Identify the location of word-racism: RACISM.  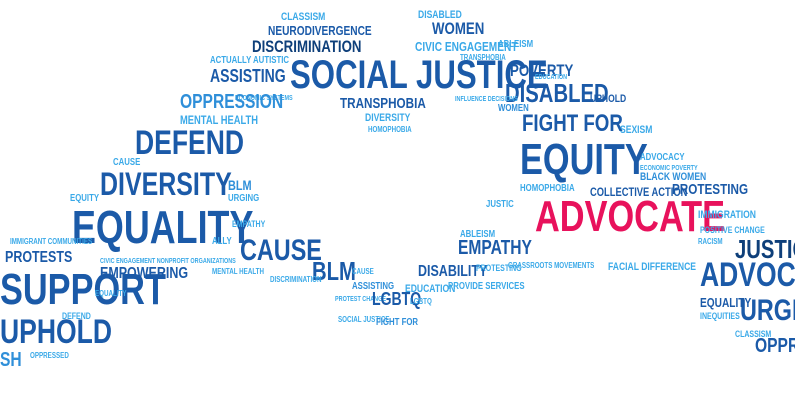
(710, 241).